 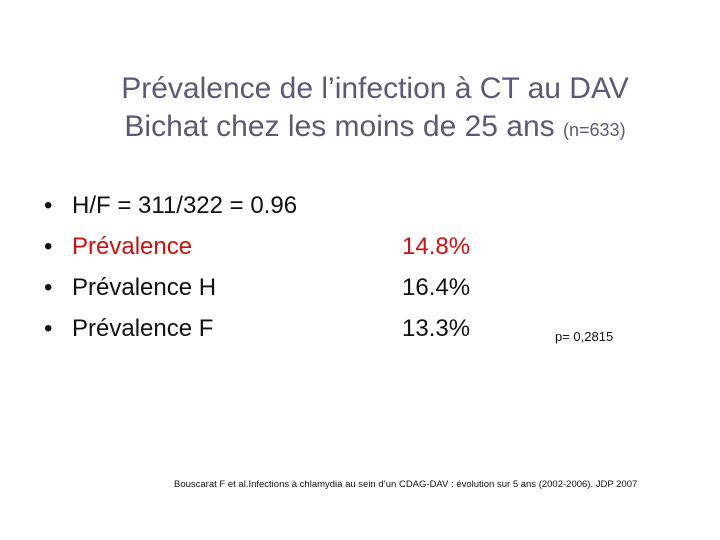 I want to click on title-line-2: Bichat chez les moins de 25 ans (n=633), so click(x=375, y=128).